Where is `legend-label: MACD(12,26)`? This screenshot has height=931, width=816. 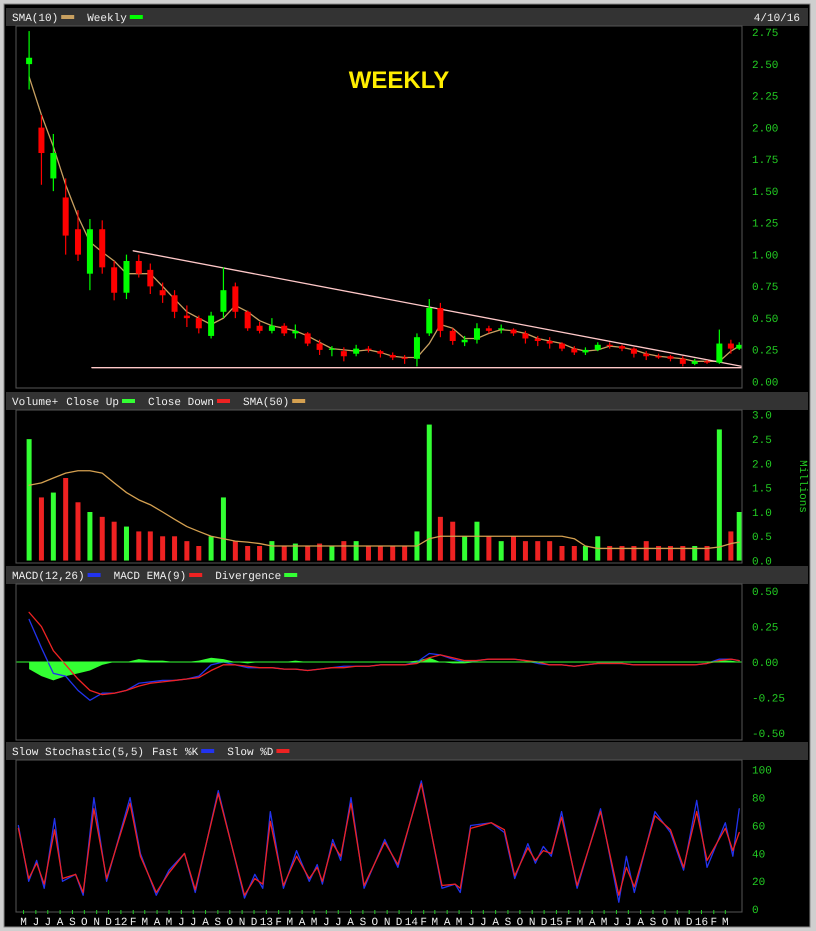 legend-label: MACD(12,26) is located at coordinates (48, 577).